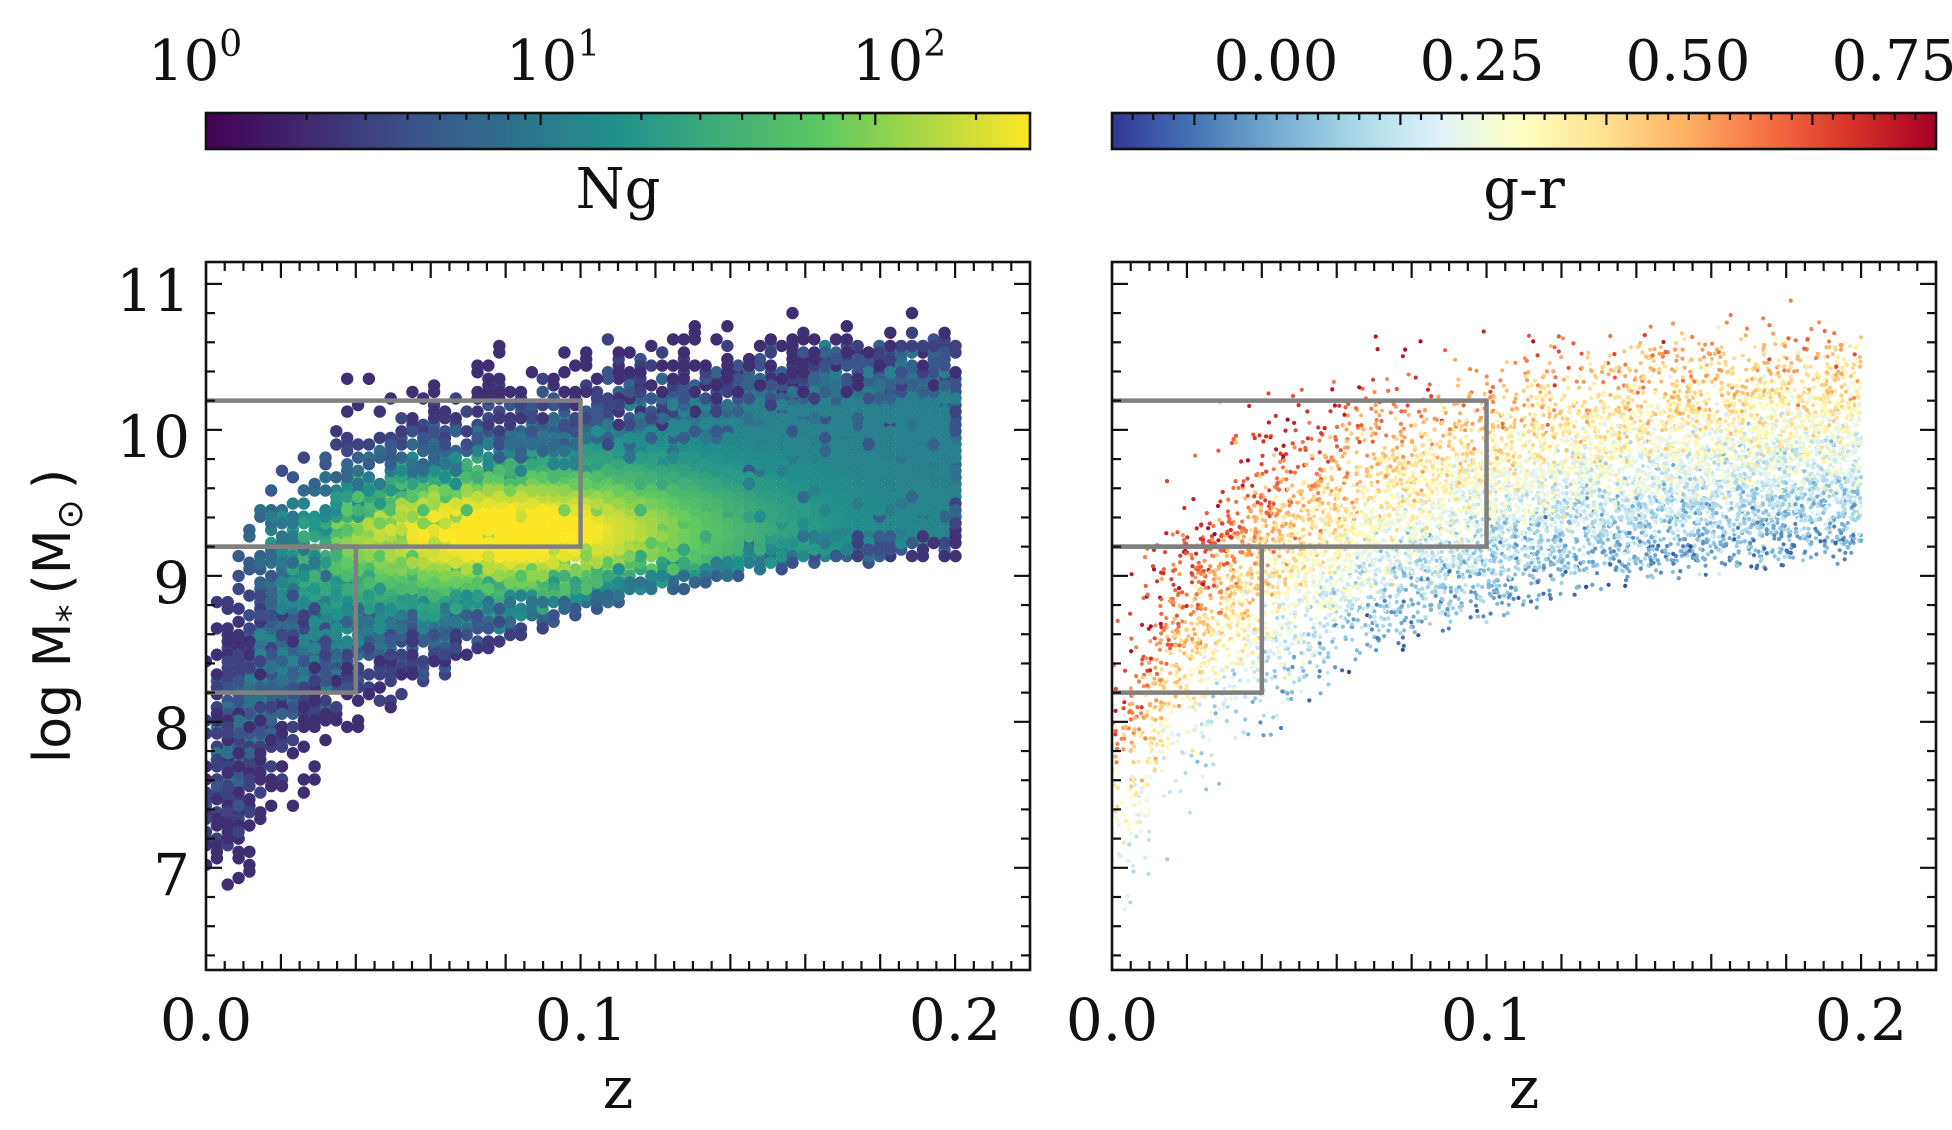 This screenshot has width=1952, height=1130. What do you see at coordinates (1276, 61) in the screenshot?
I see `colorbar-gr-tick-label: 0.00` at bounding box center [1276, 61].